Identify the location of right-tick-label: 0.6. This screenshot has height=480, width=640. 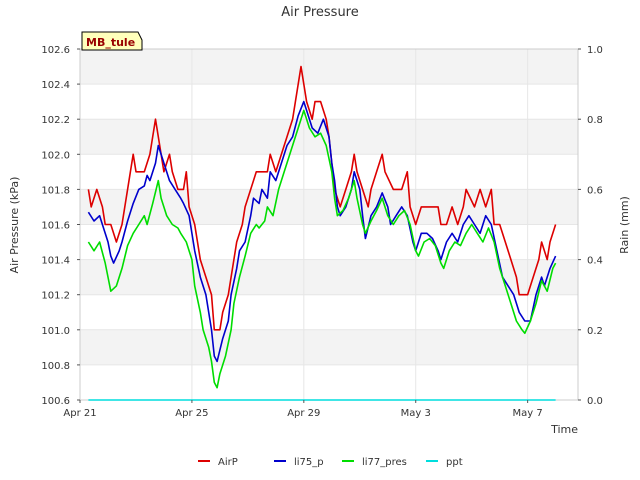
(595, 190).